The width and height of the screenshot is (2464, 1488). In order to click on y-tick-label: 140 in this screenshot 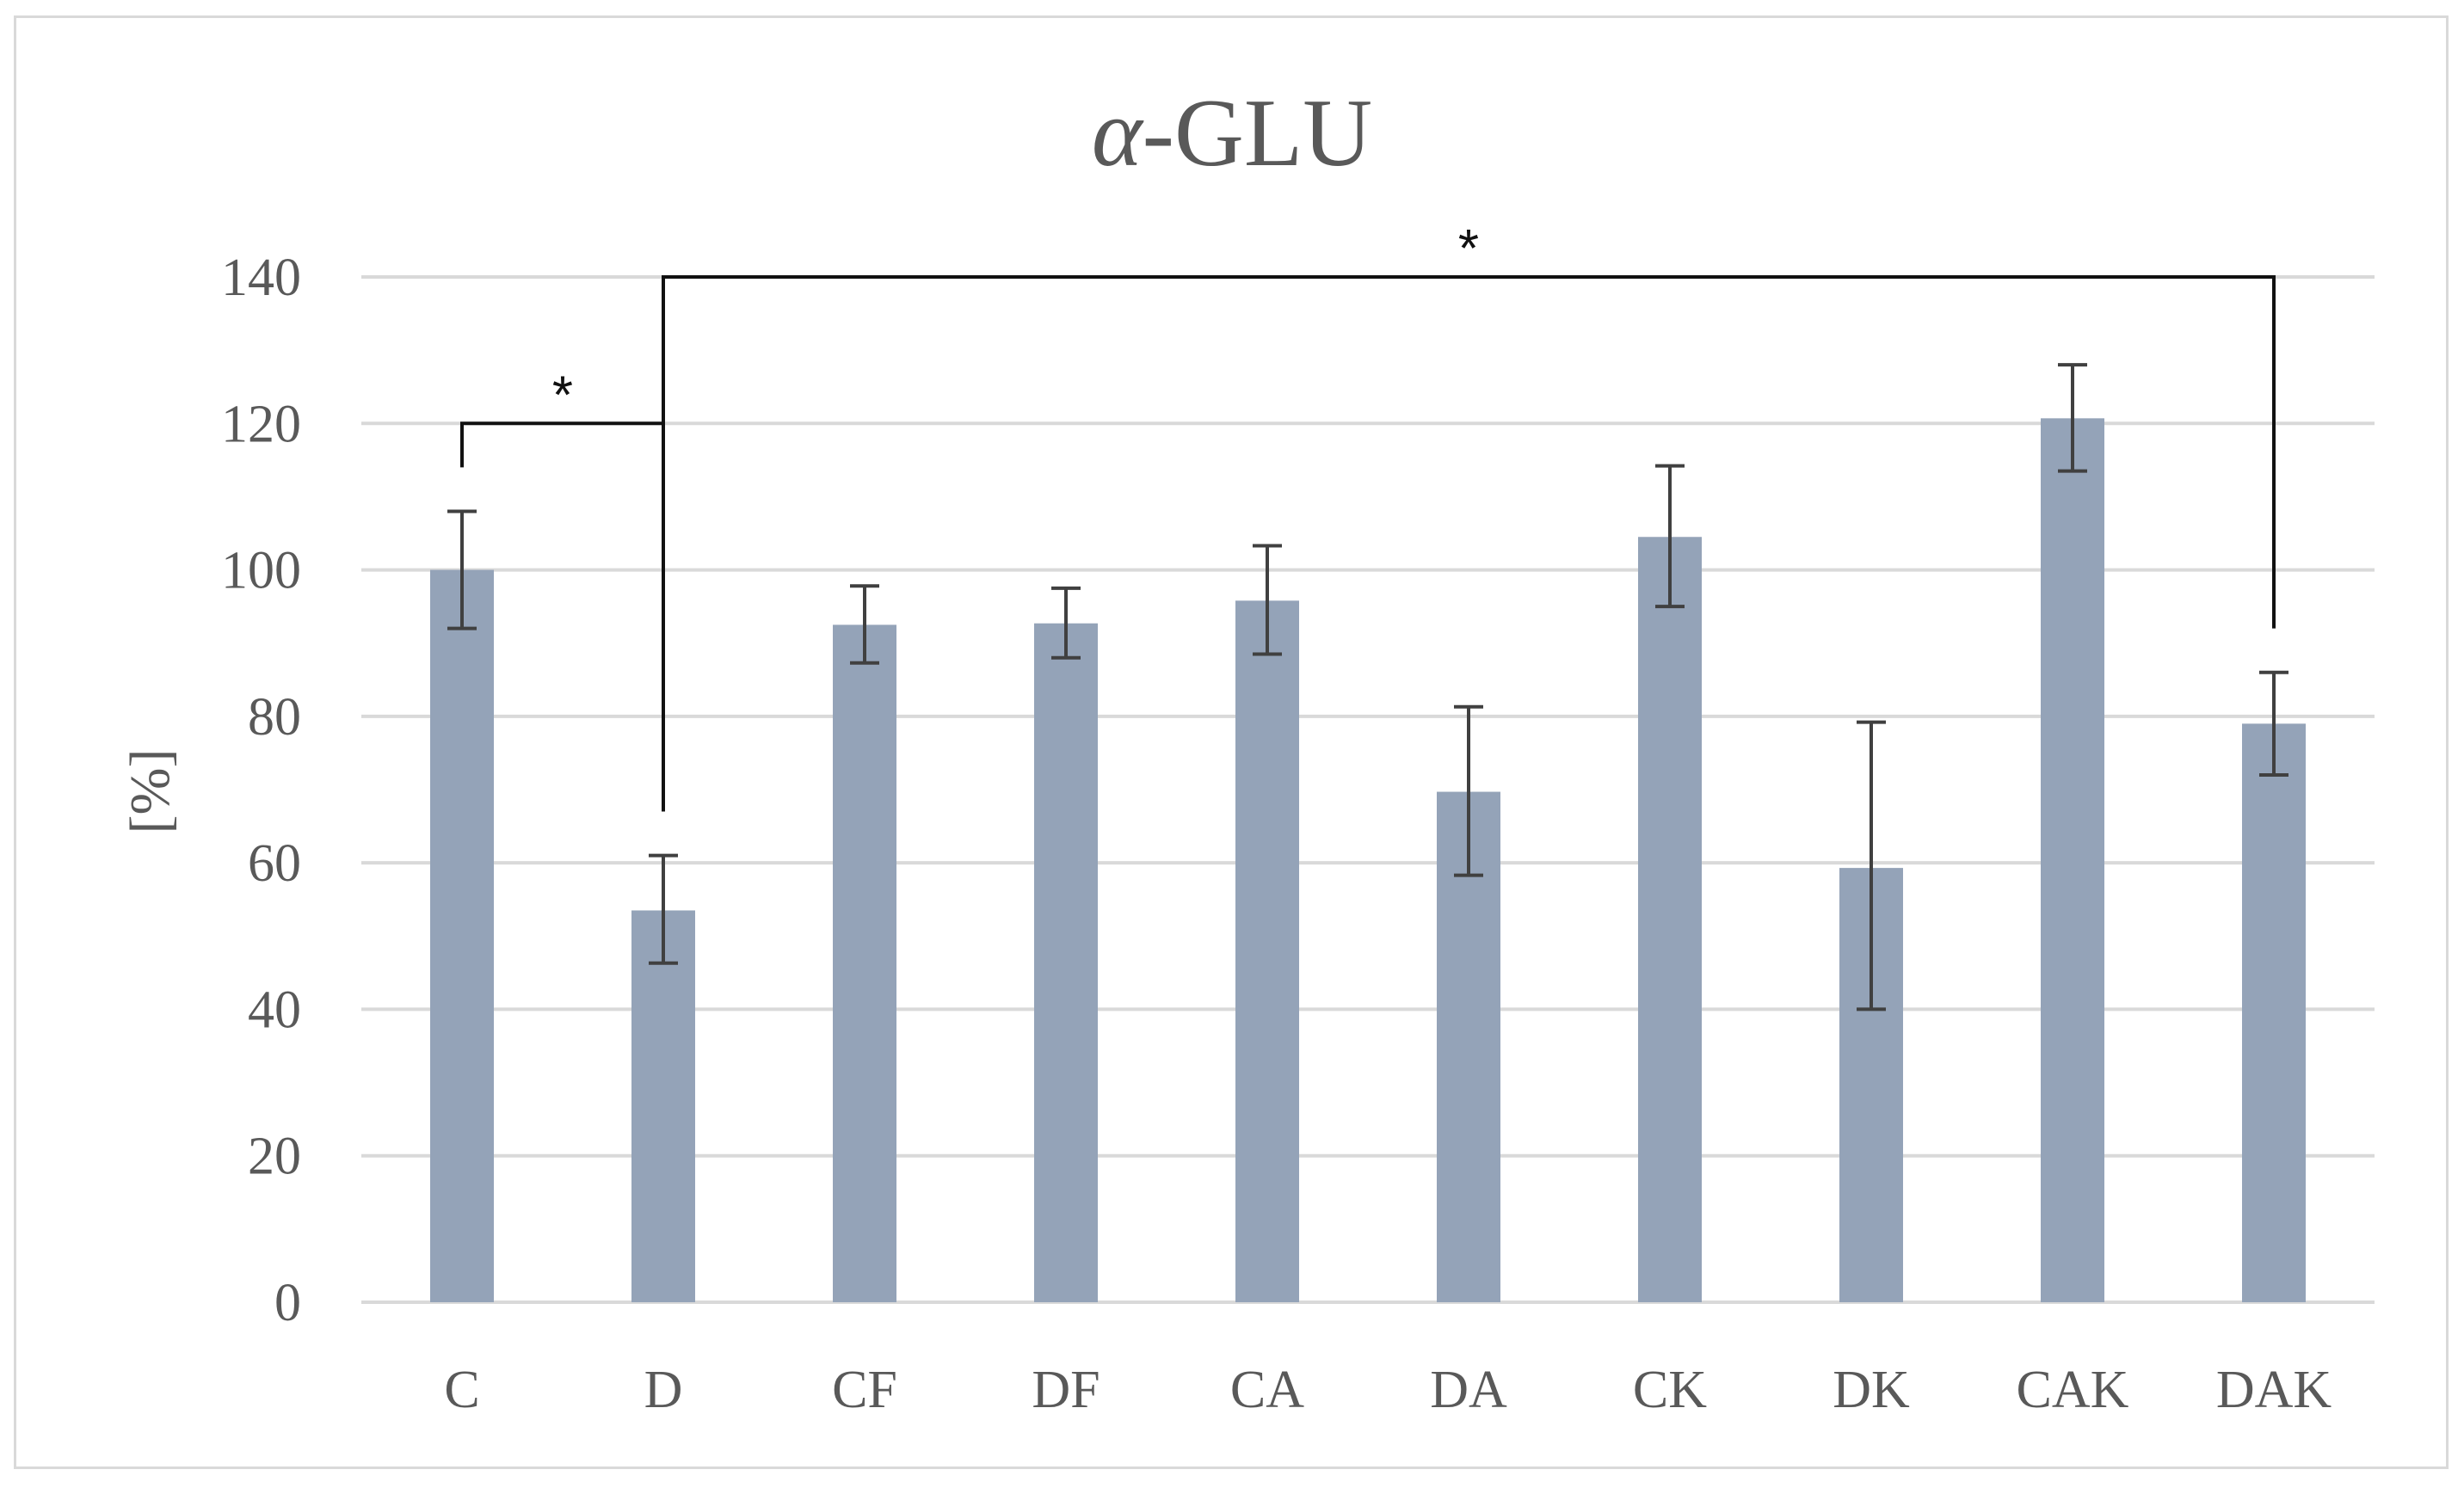, I will do `click(261, 278)`.